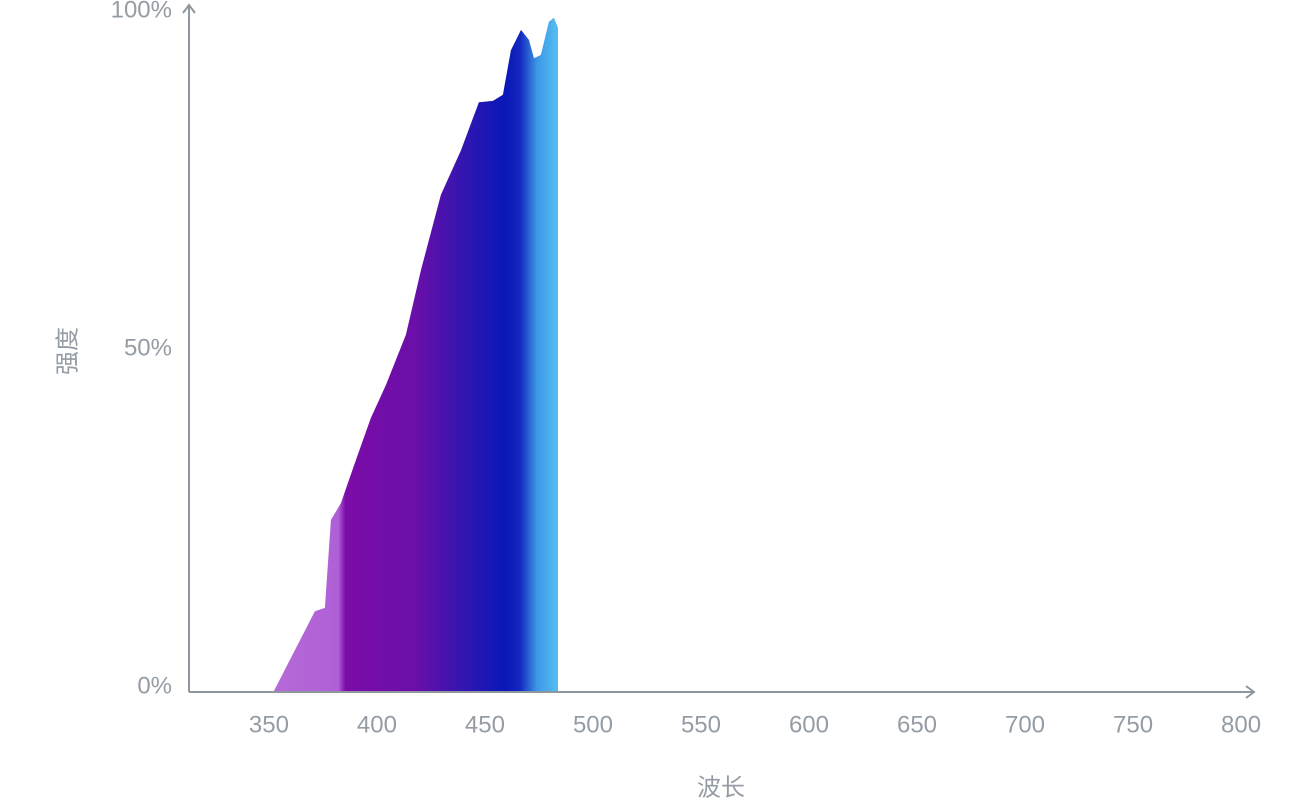 The image size is (1314, 812). What do you see at coordinates (701, 724) in the screenshot?
I see `x-tick-label: 550` at bounding box center [701, 724].